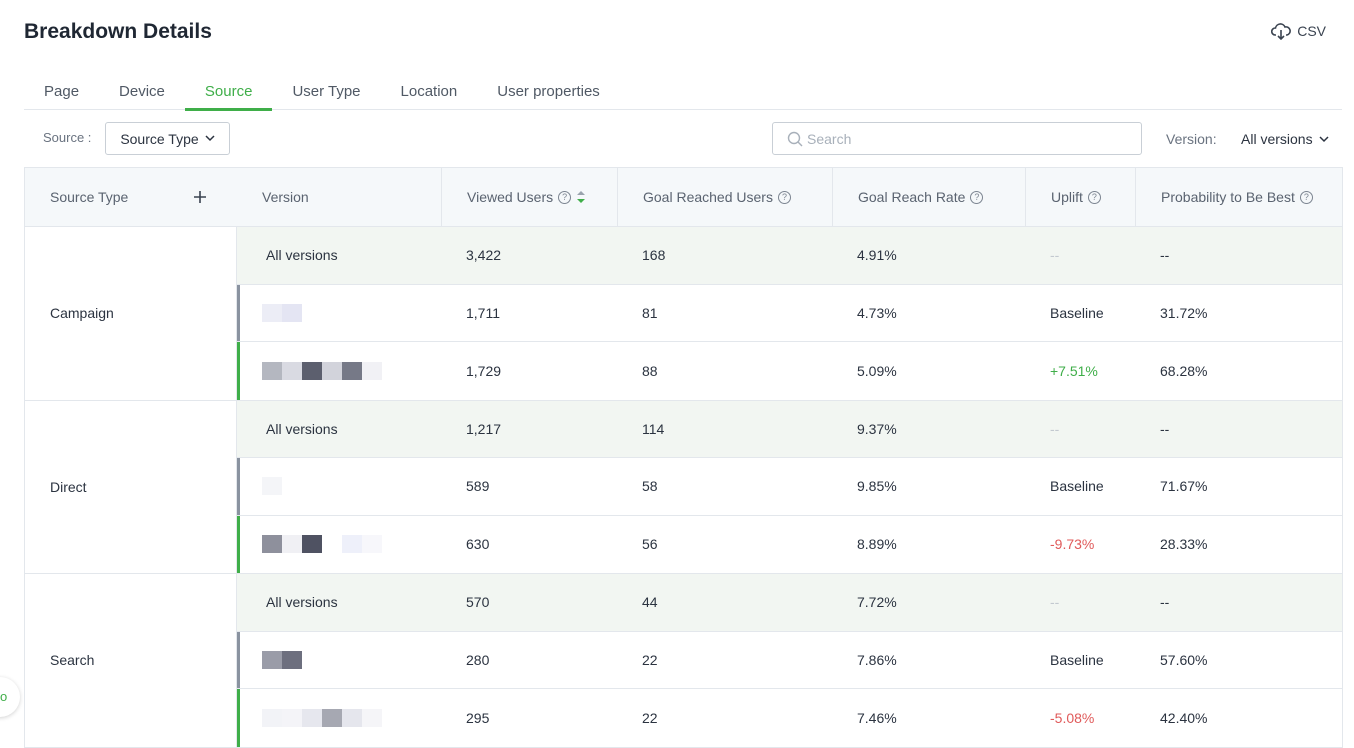  What do you see at coordinates (877, 544) in the screenshot?
I see `rate-cell: 8.89%` at bounding box center [877, 544].